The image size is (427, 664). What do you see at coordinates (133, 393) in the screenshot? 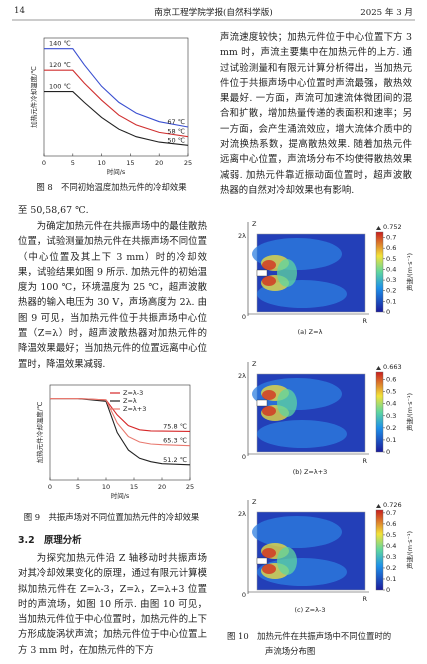
I see `legend-label: Z=λ-3` at bounding box center [133, 393].